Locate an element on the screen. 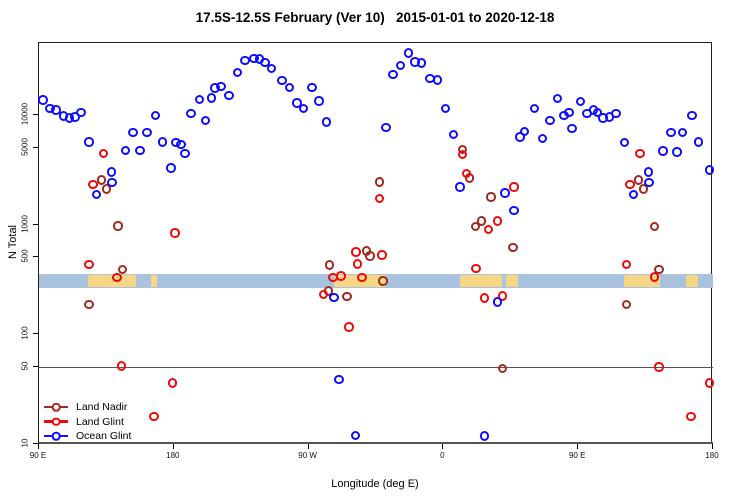 This screenshot has height=500, width=750. y-tick-label: 1000 is located at coordinates (25, 223).